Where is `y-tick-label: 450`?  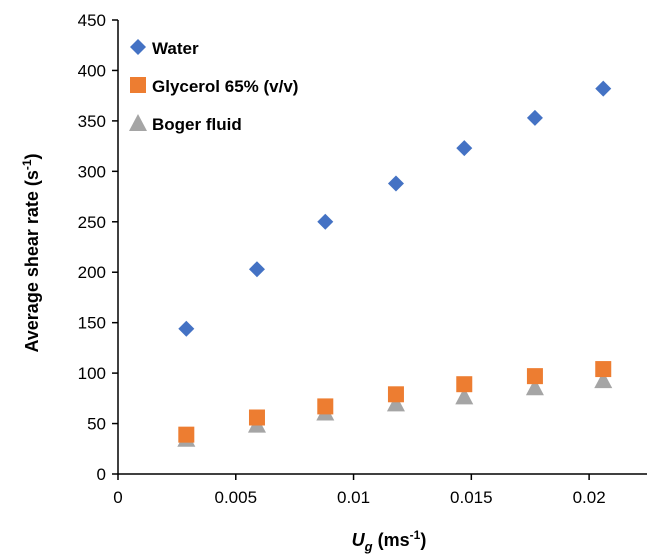
y-tick-label: 450 is located at coordinates (92, 20).